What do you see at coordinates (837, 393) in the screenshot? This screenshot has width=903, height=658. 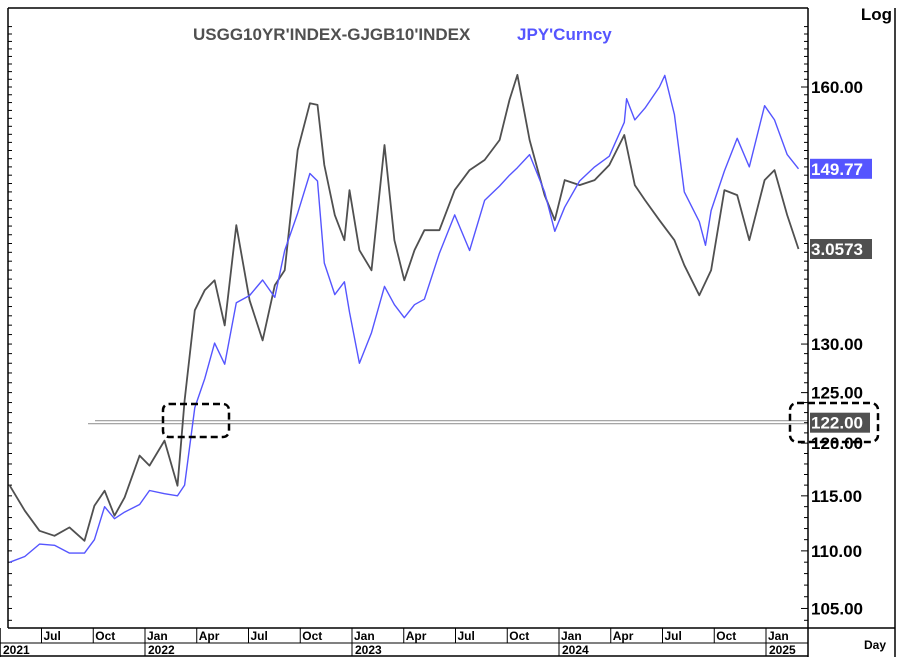 I see `y-tick-label: 125.00` at bounding box center [837, 393].